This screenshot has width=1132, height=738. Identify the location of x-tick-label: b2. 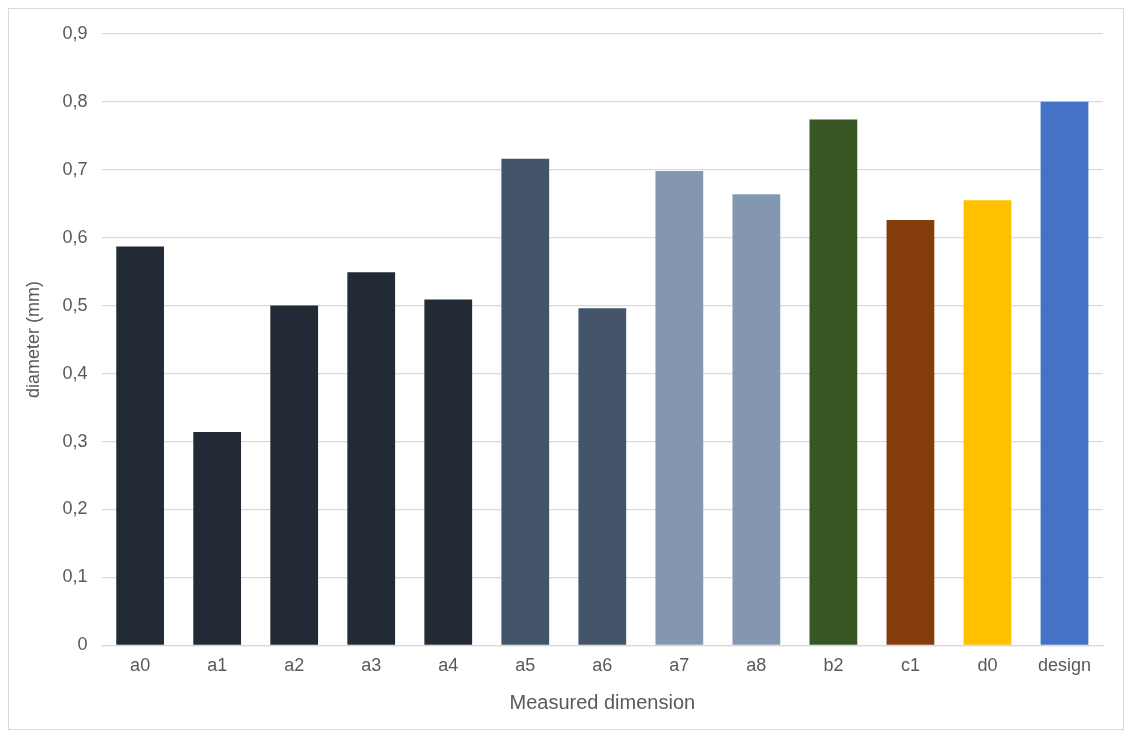
(833, 665).